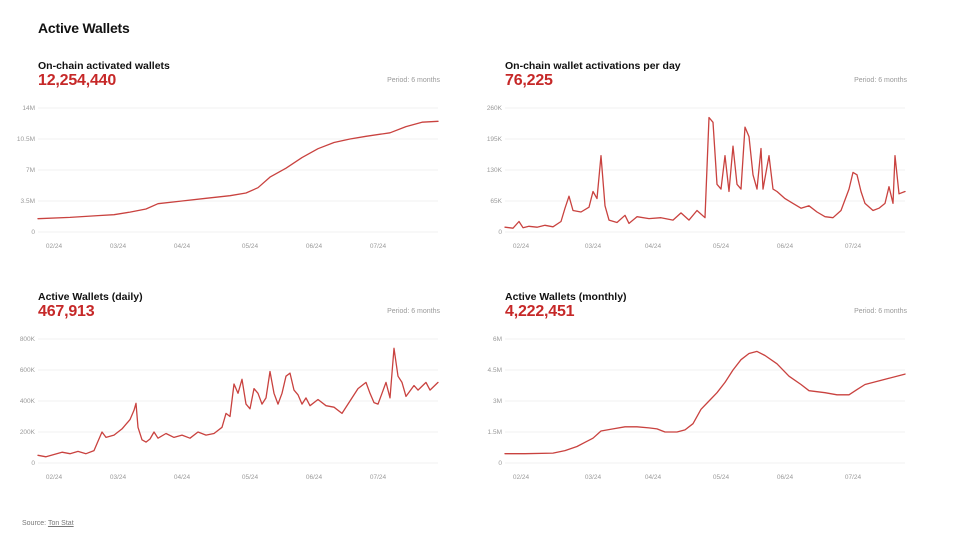  What do you see at coordinates (28, 201) in the screenshot?
I see `y-tick-label: 3.5M` at bounding box center [28, 201].